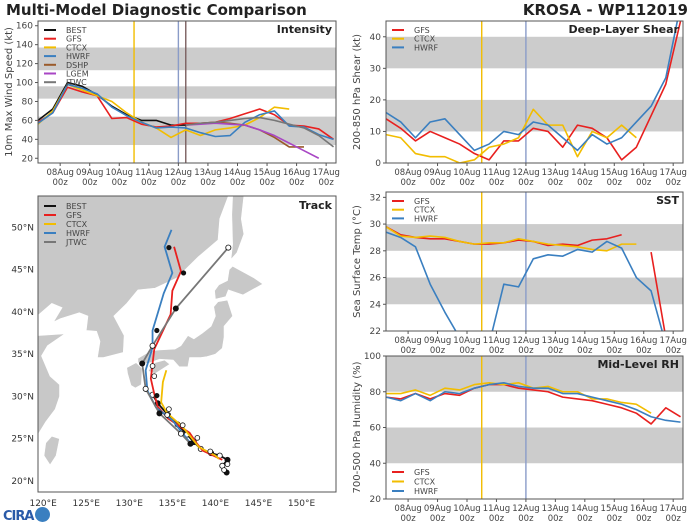 The height and width of the screenshot is (525, 700). Describe the element at coordinates (76, 82) in the screenshot. I see `legend-label: JTWC` at that location.